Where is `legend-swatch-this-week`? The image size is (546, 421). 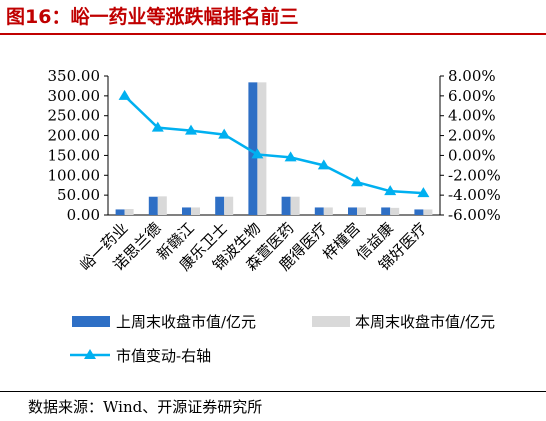 legend-swatch-this-week is located at coordinates (331, 321).